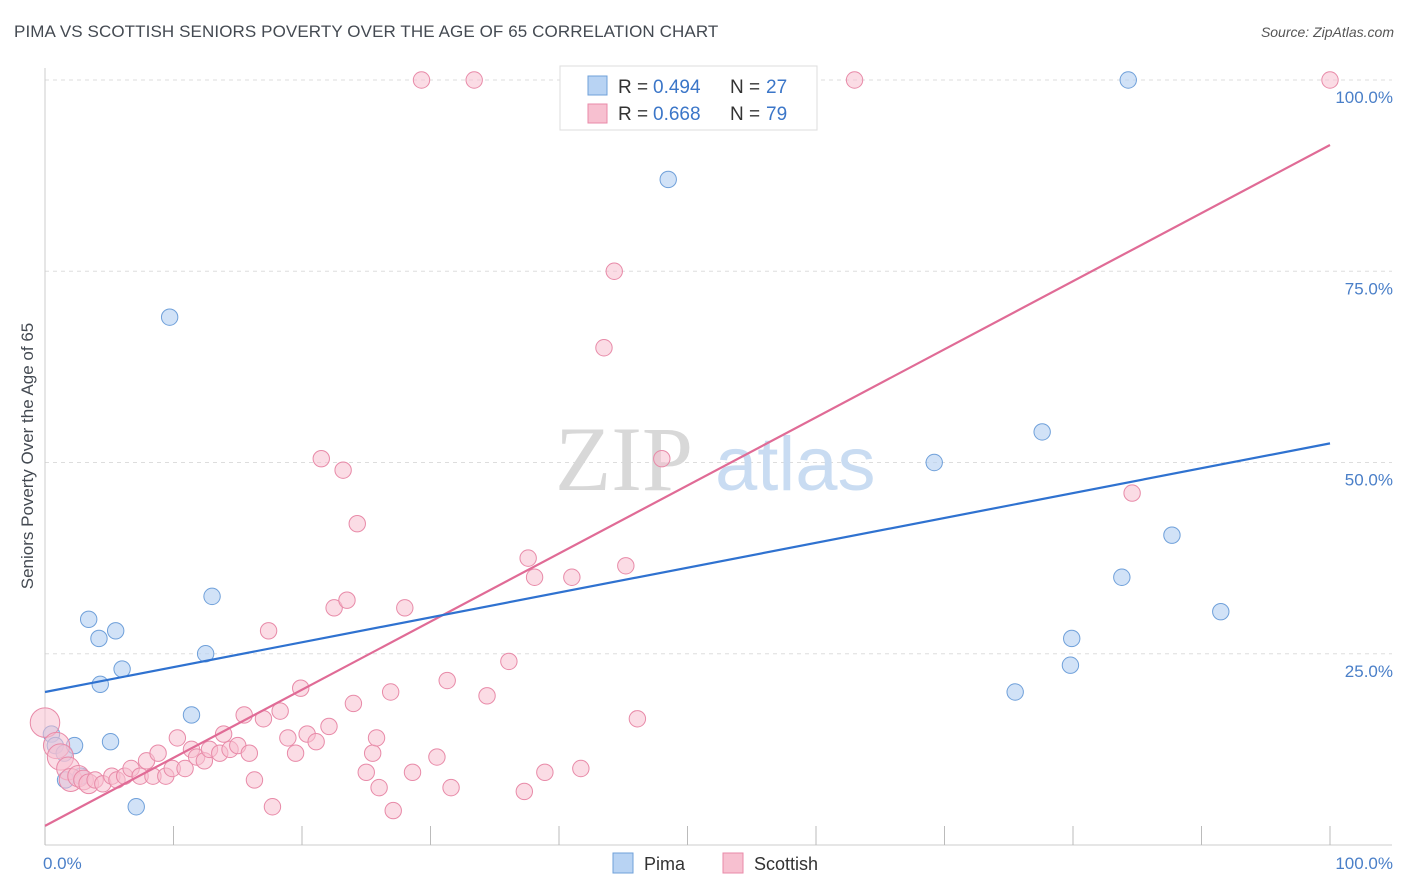 The width and height of the screenshot is (1406, 892). What do you see at coordinates (677, 87) in the screenshot?
I see `legend-pima-r-value: 0.494` at bounding box center [677, 87].